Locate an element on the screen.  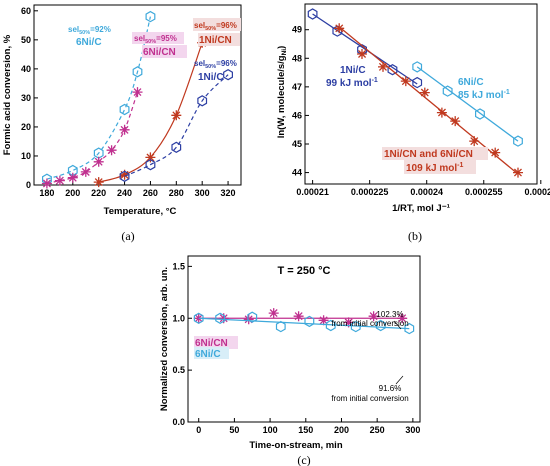
y-tick-label: 44 is located at coordinates (297, 173).